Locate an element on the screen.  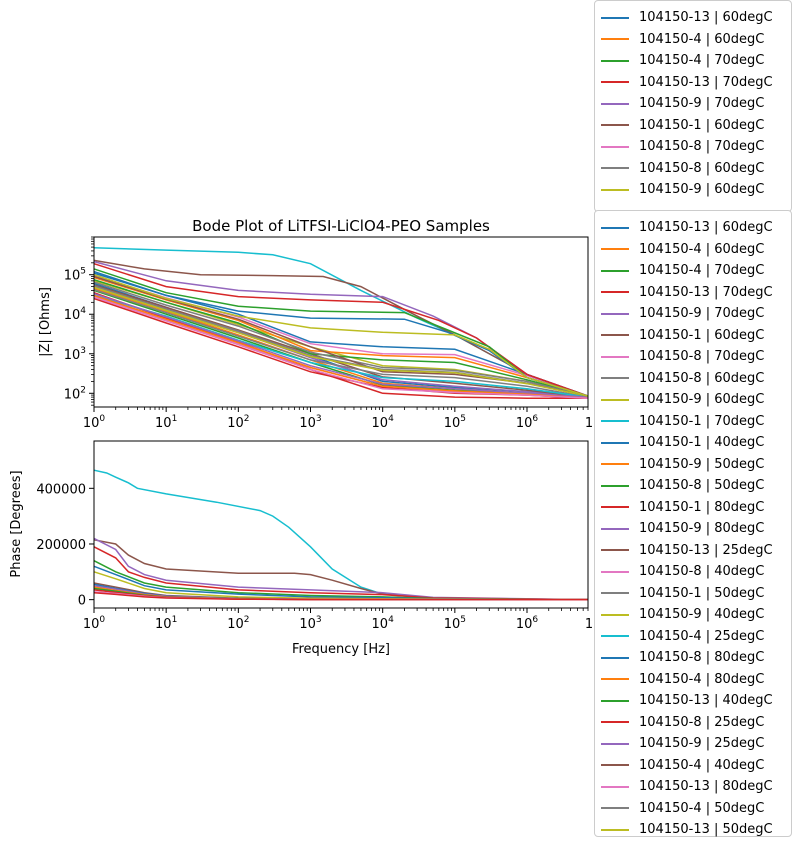
legend-label: 104150-1 | 50degC is located at coordinates (702, 593).